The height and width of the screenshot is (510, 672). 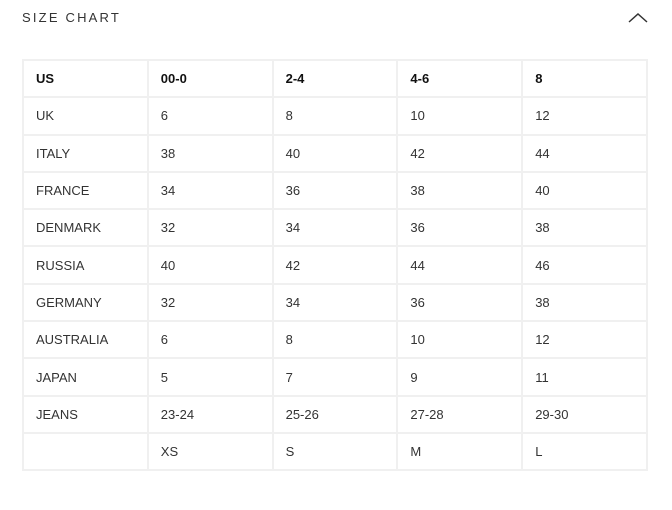 I want to click on table-cell: XS, so click(x=210, y=451).